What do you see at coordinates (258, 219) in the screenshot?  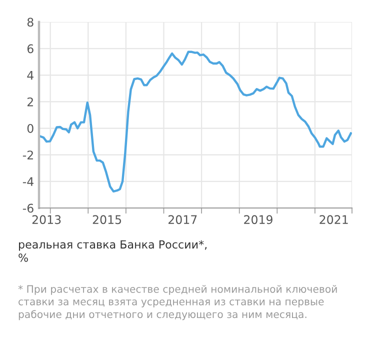 I see `x-tick-label: 2019` at bounding box center [258, 219].